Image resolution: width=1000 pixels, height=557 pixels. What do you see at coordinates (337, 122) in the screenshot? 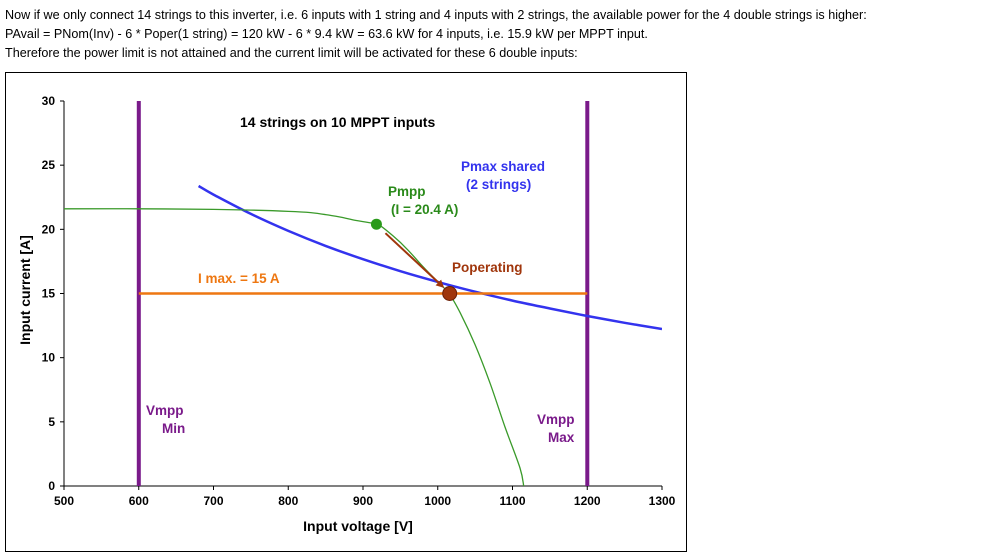
I see `chart-title: 14 strings on 10 MPPT inputs` at bounding box center [337, 122].